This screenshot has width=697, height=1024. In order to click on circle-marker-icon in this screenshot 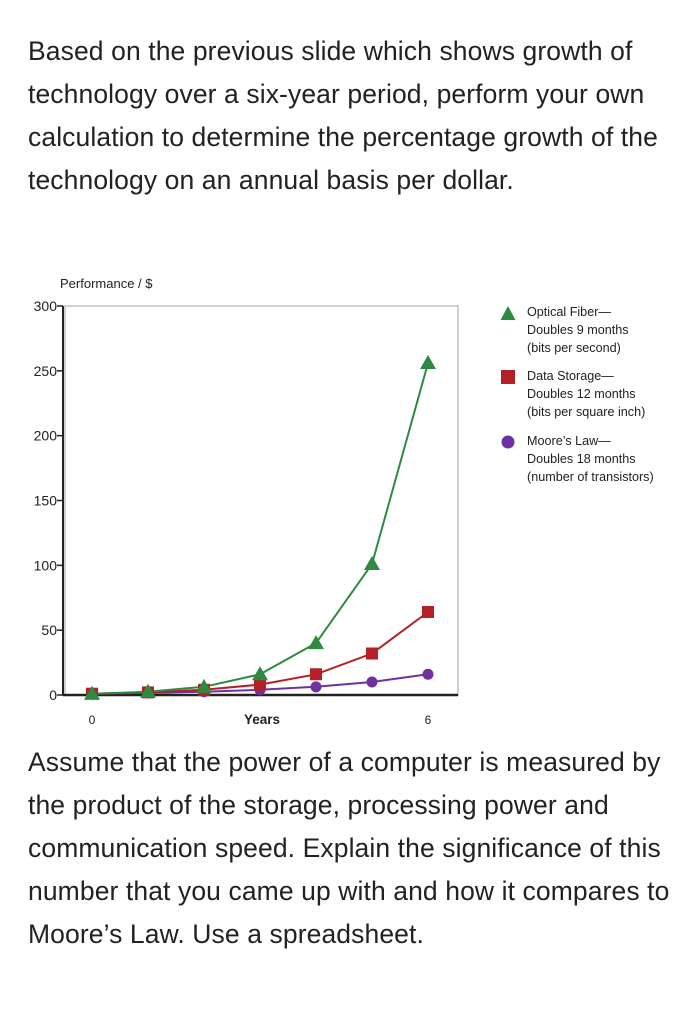, I will do `click(508, 442)`.